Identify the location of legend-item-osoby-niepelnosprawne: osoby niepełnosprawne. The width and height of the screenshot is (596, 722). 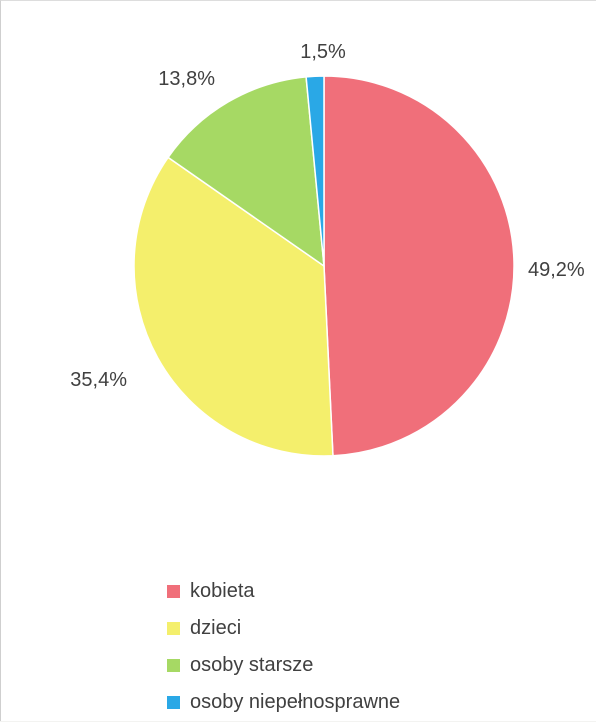
(283, 702).